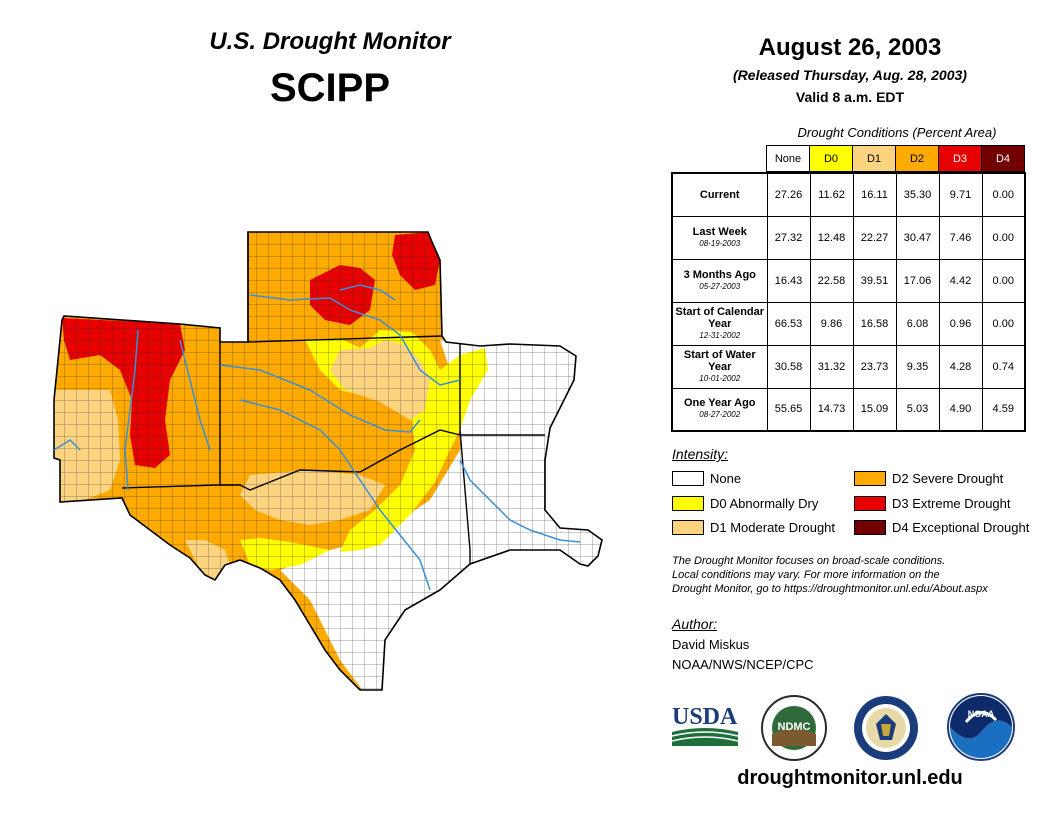  Describe the element at coordinates (831, 237) in the screenshot. I see `table-cell: 12.48` at that location.